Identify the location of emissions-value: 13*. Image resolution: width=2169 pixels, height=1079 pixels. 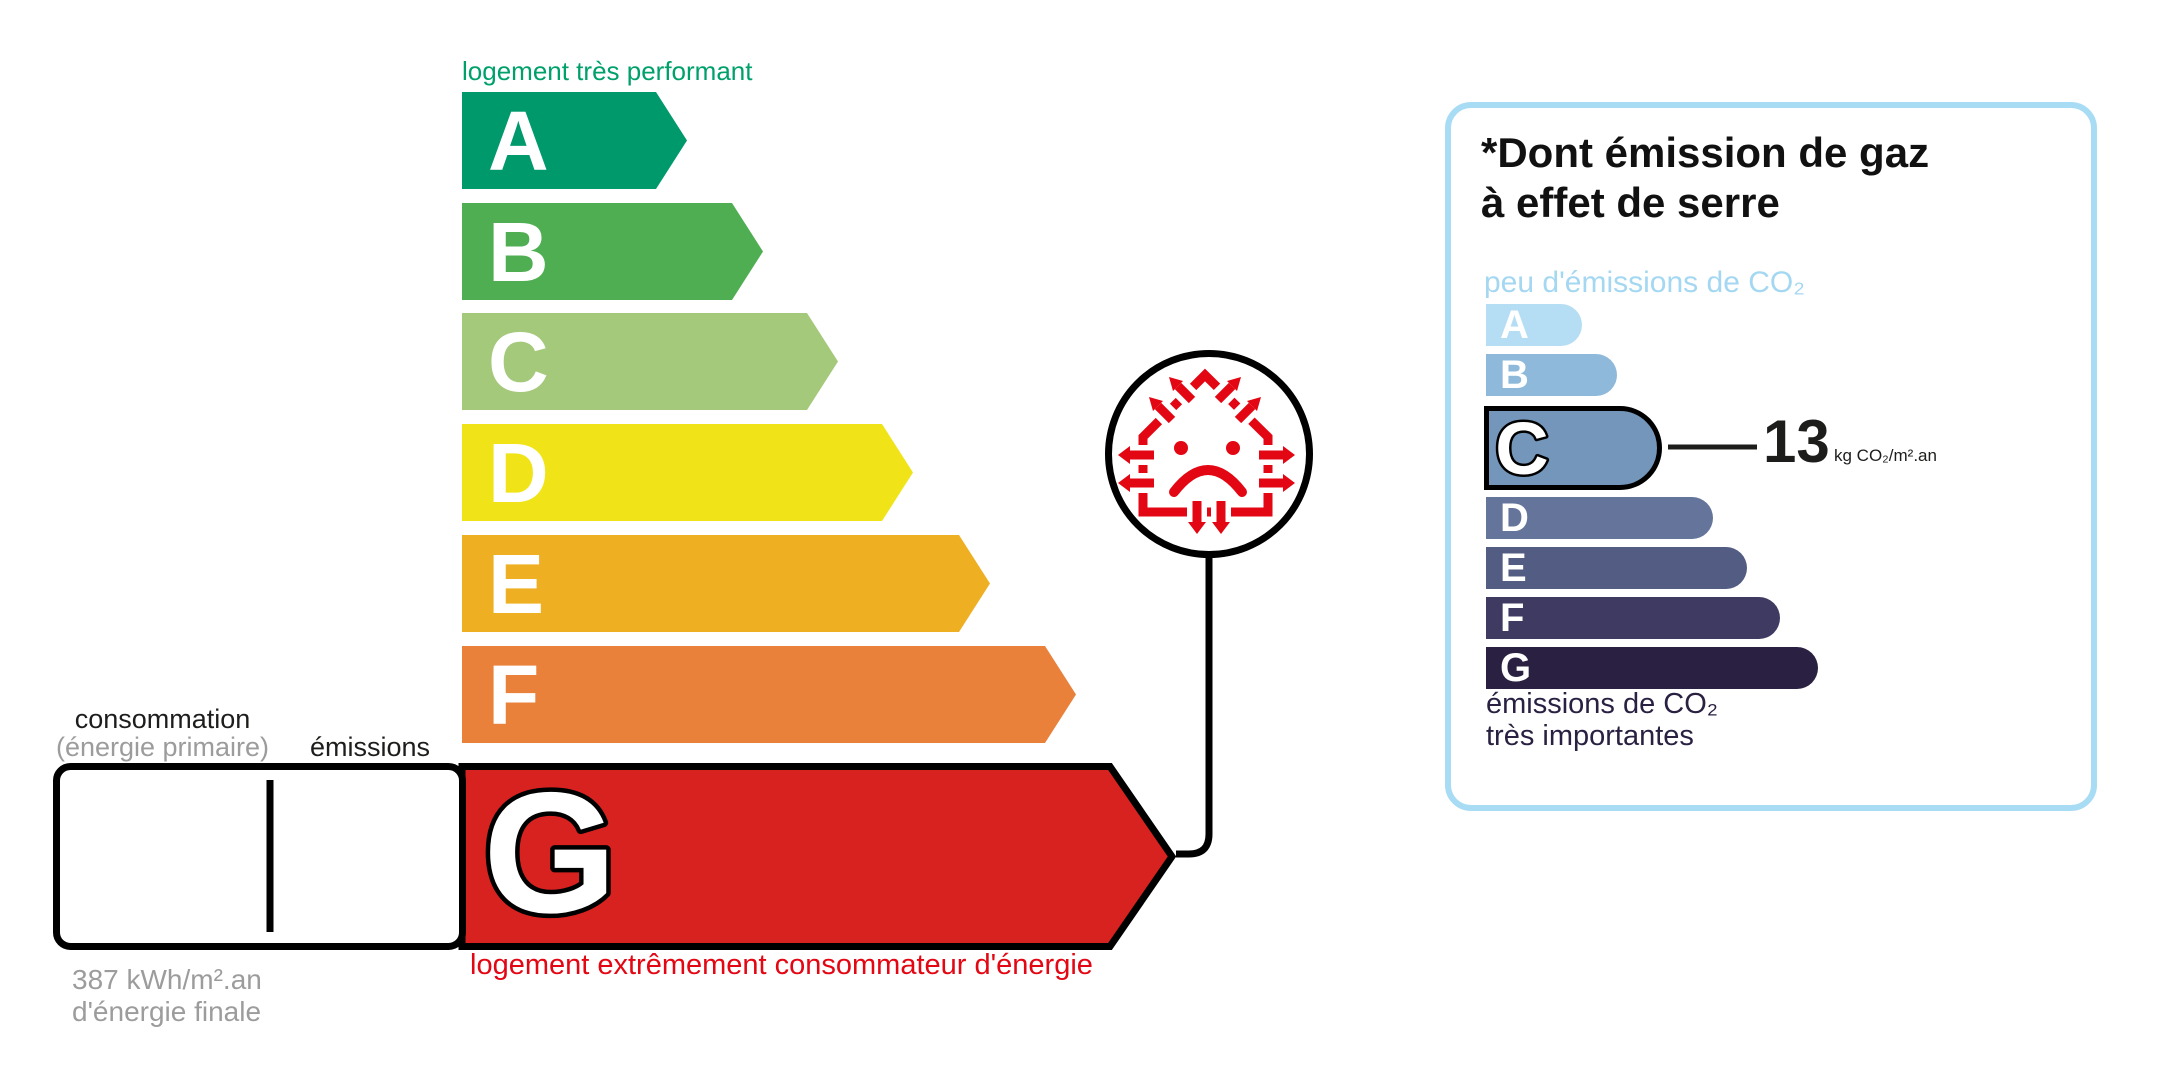
(366, 847).